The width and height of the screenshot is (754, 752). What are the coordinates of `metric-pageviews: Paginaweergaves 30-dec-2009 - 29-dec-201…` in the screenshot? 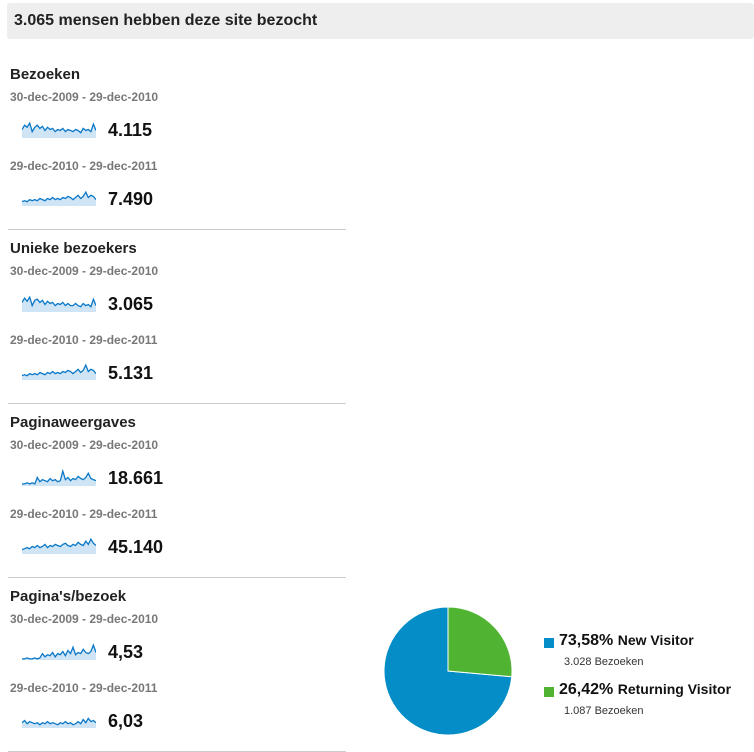 It's located at (177, 491).